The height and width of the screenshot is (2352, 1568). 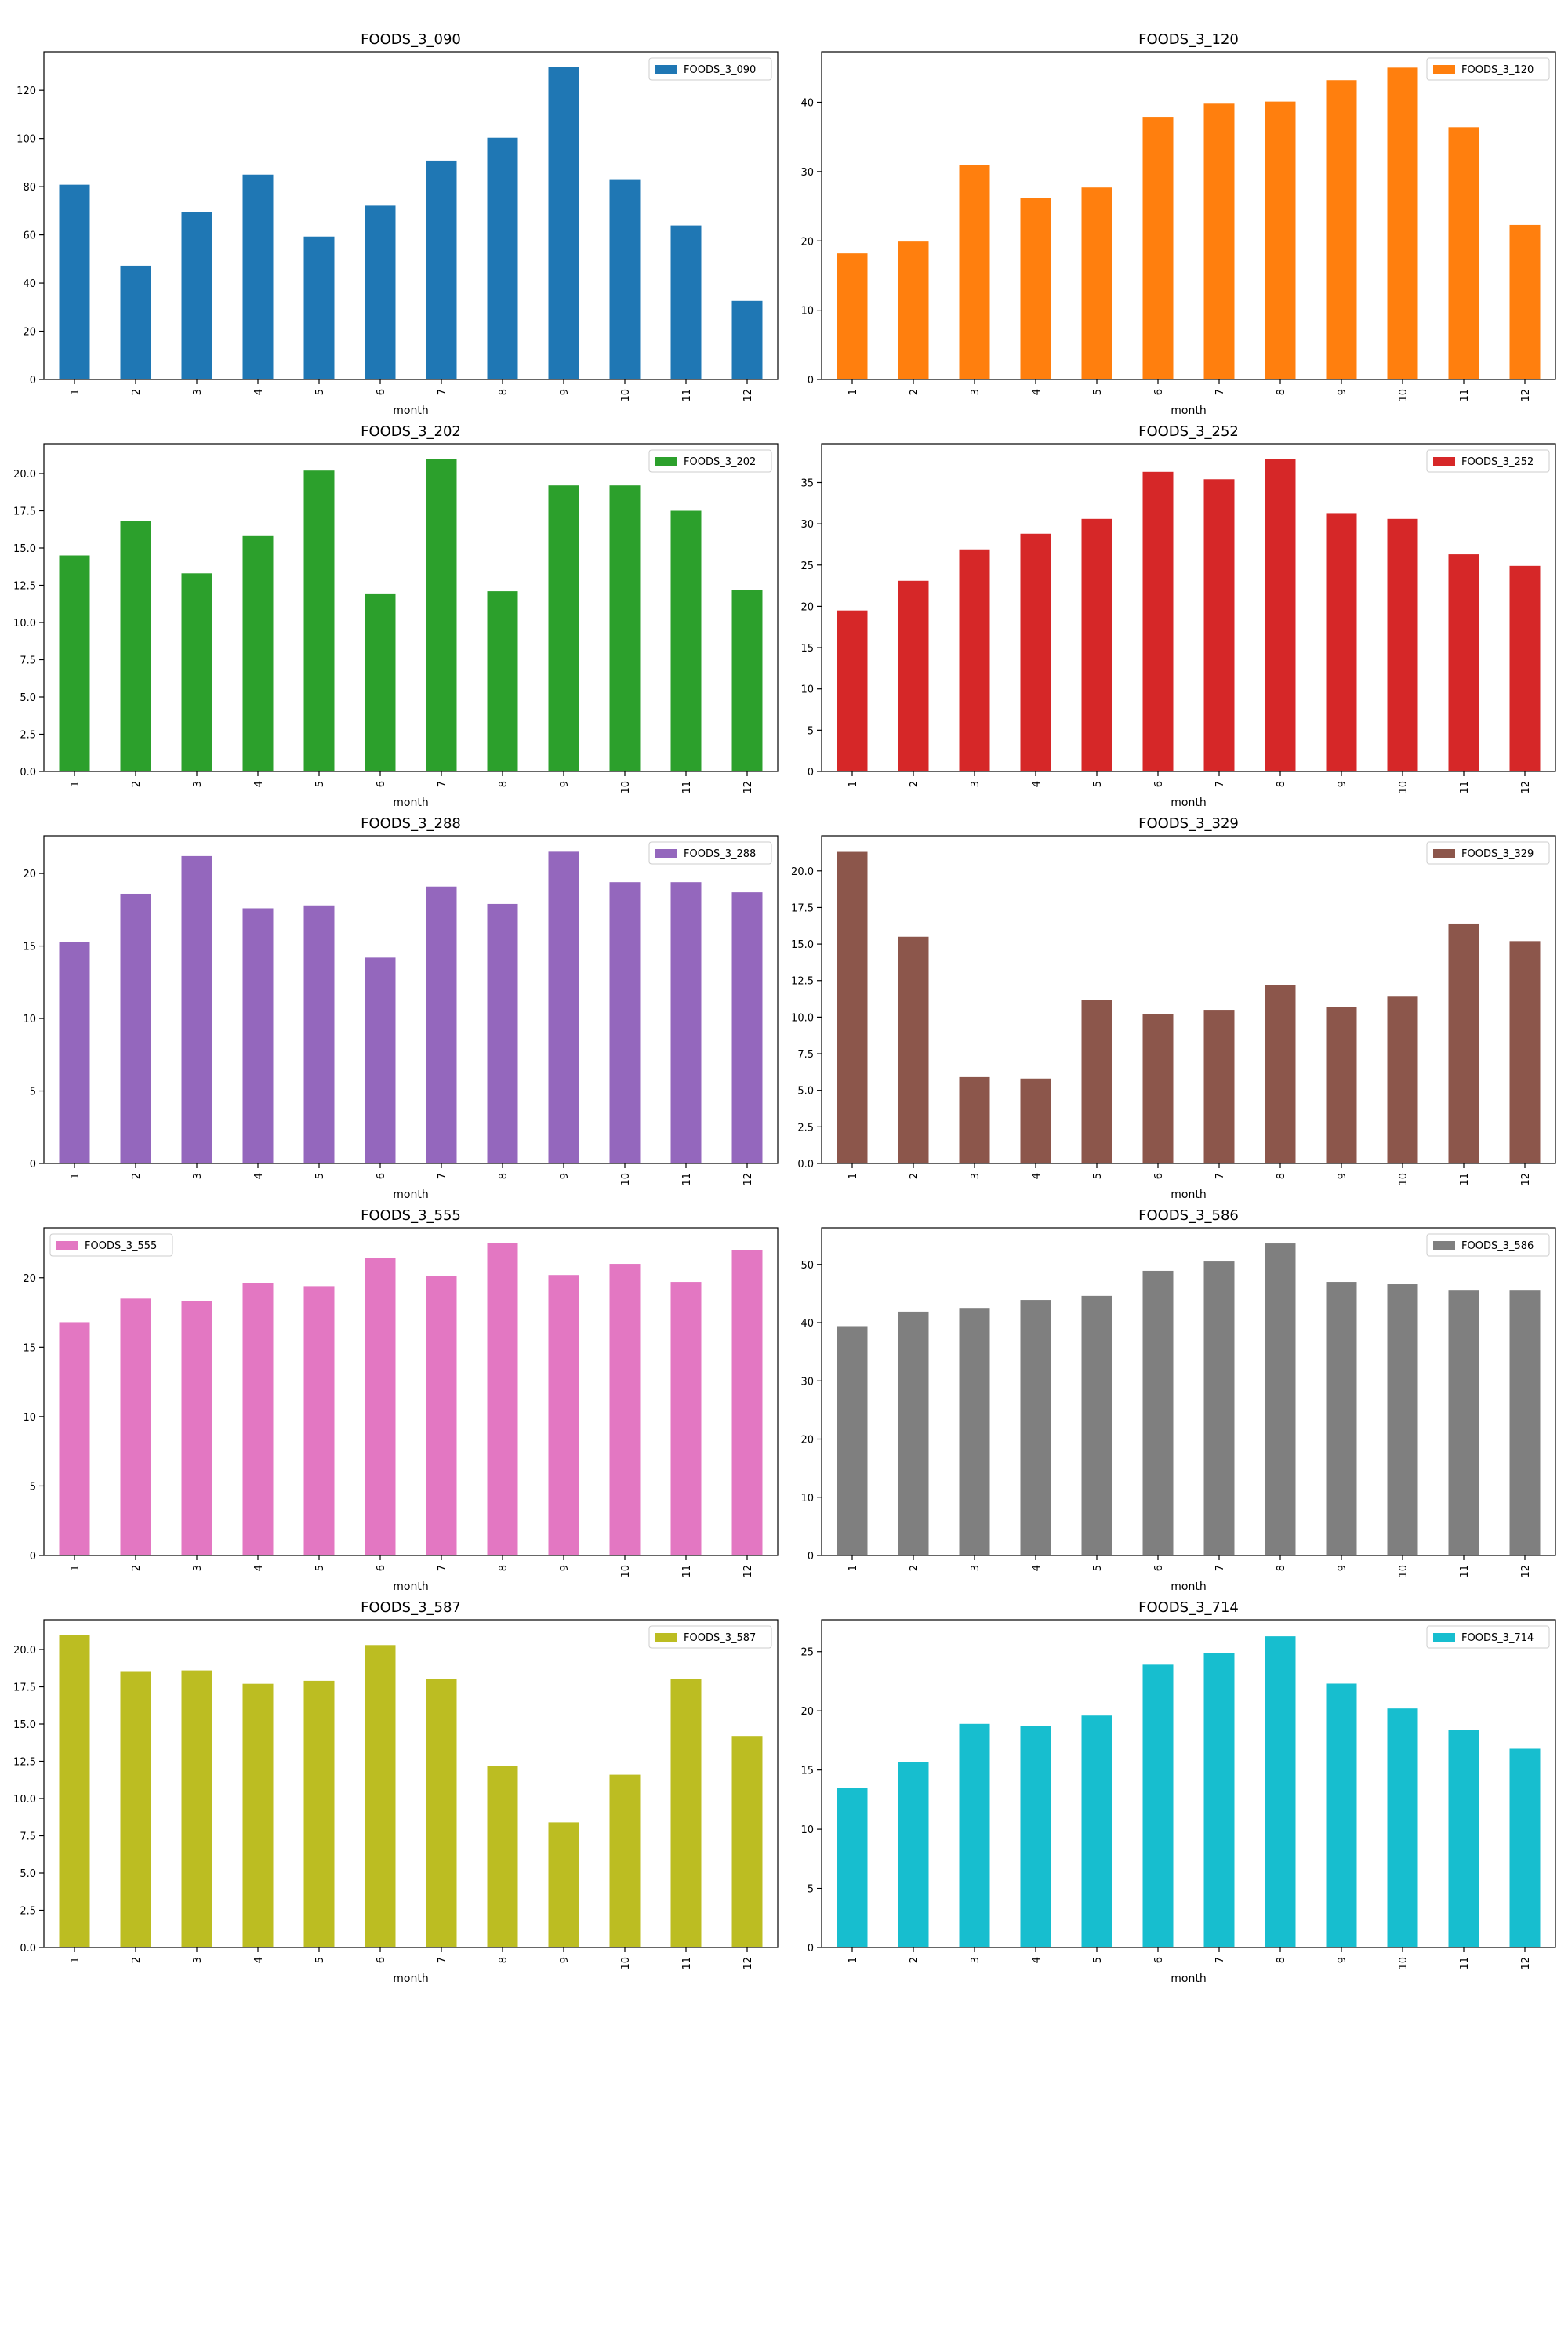 What do you see at coordinates (1444, 853) in the screenshot?
I see `legend-swatch` at bounding box center [1444, 853].